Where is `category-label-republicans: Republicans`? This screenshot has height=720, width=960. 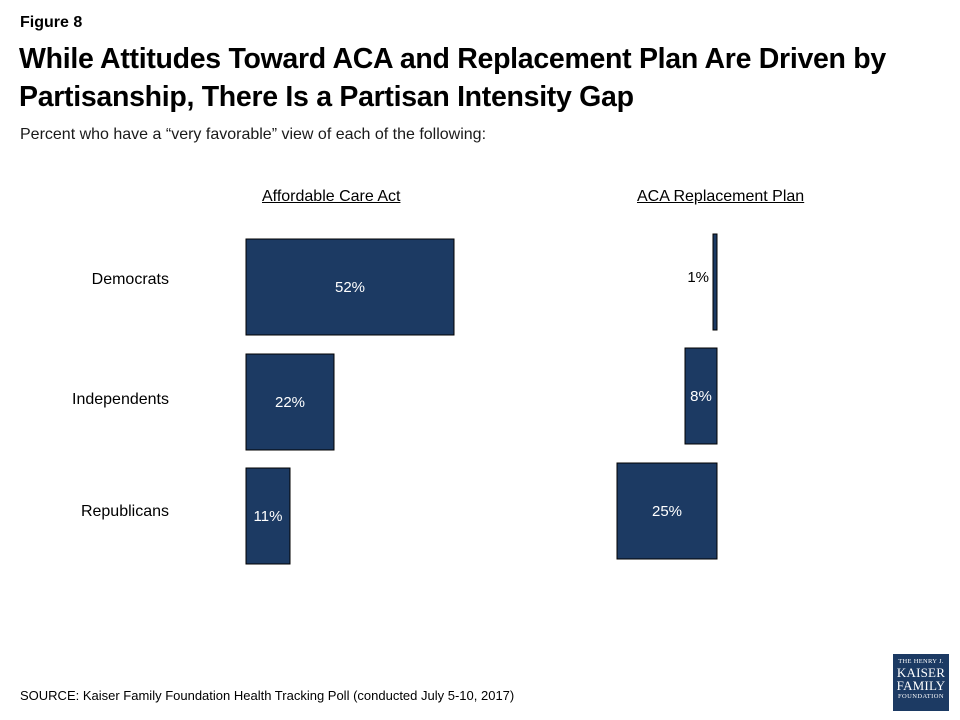 category-label-republicans: Republicans is located at coordinates (124, 511).